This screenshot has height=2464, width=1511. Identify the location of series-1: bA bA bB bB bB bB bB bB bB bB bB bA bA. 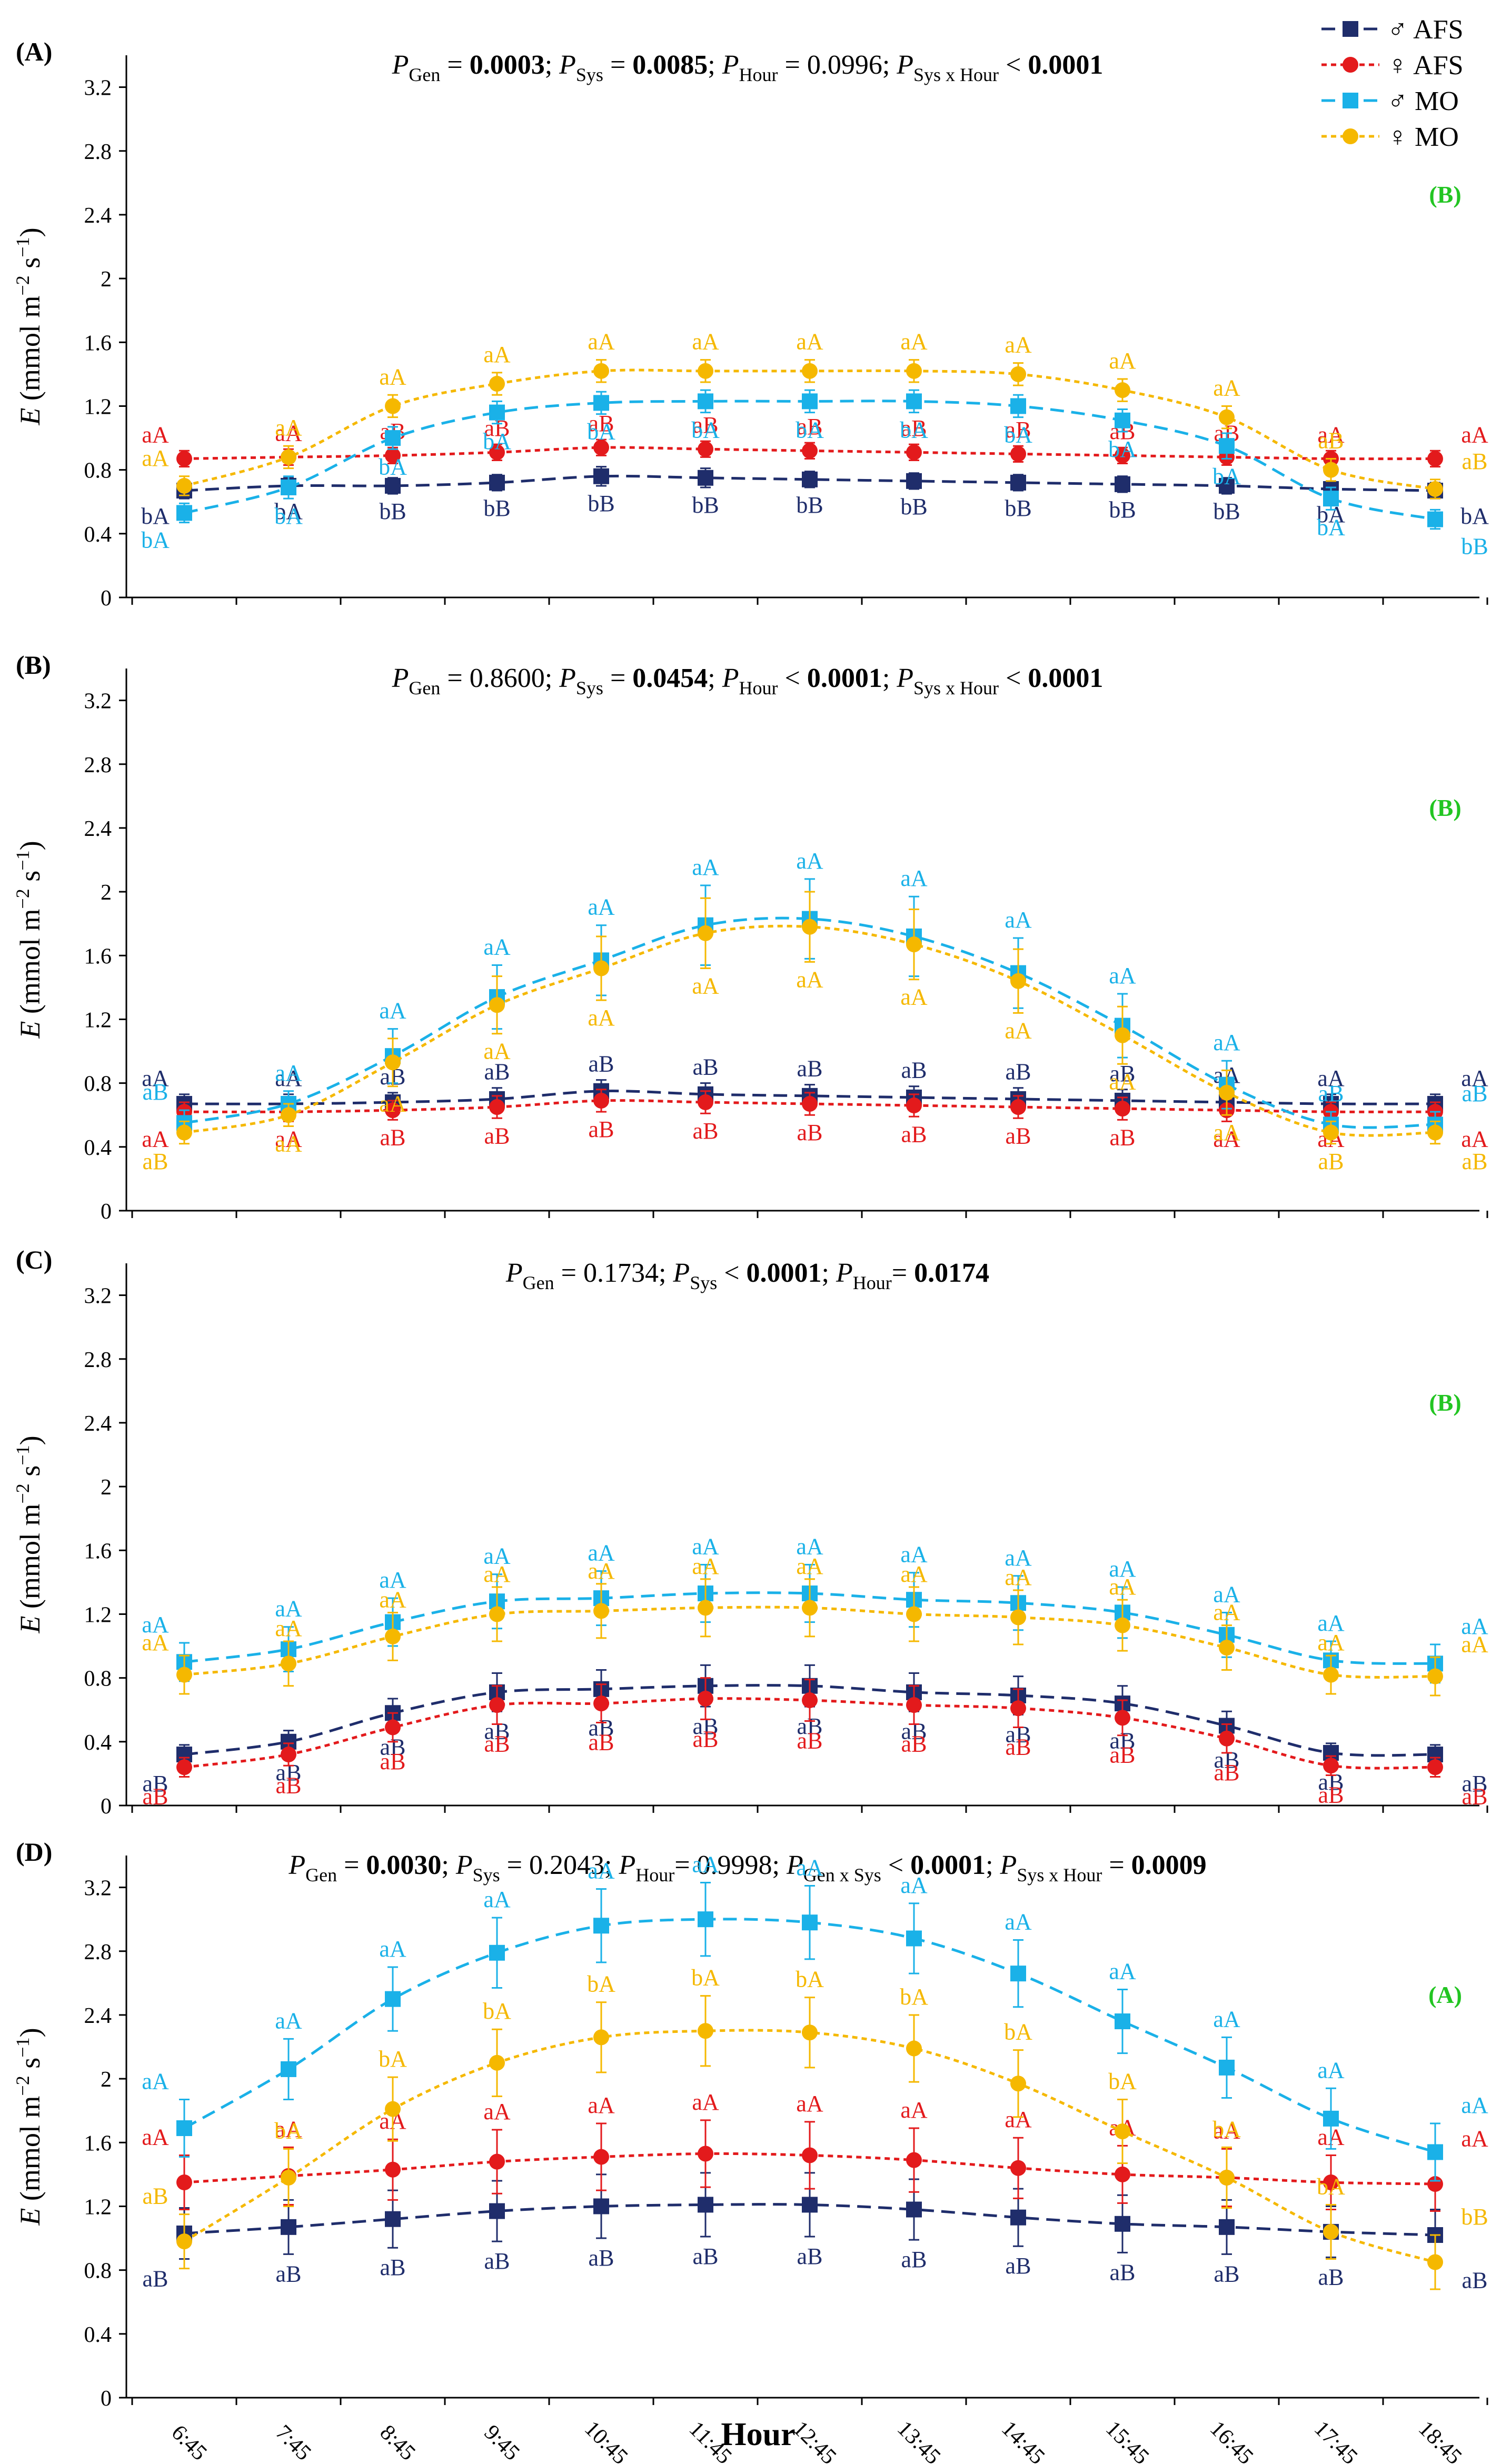
(815, 497).